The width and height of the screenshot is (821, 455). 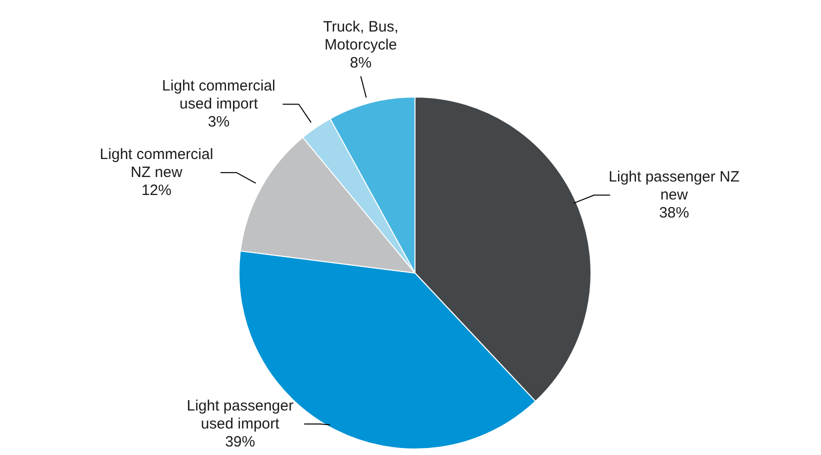 What do you see at coordinates (674, 186) in the screenshot?
I see `slice-label: Light passenger NZ new` at bounding box center [674, 186].